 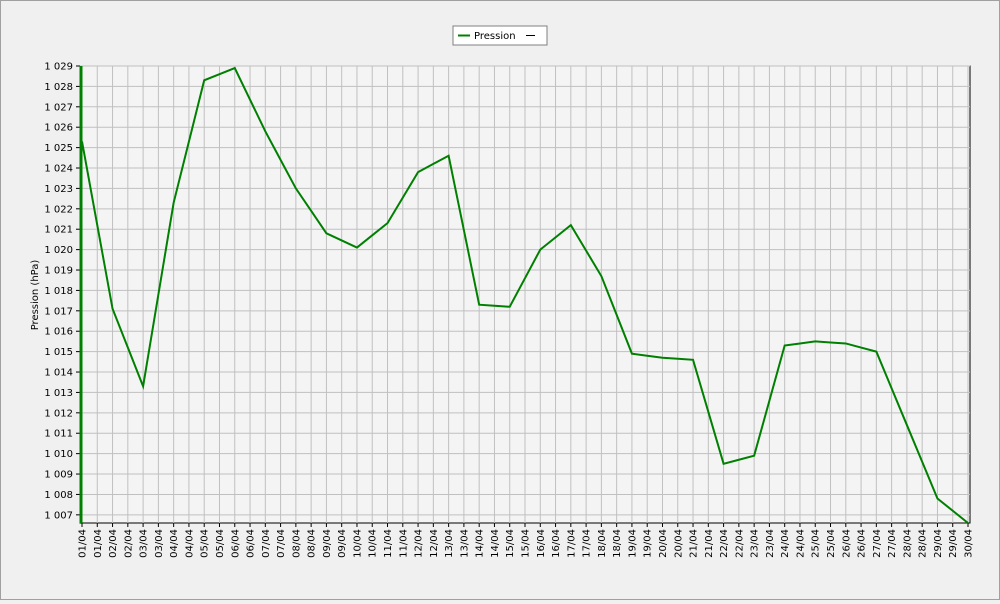 I want to click on y-tick-label: 1 013, so click(x=58, y=393).